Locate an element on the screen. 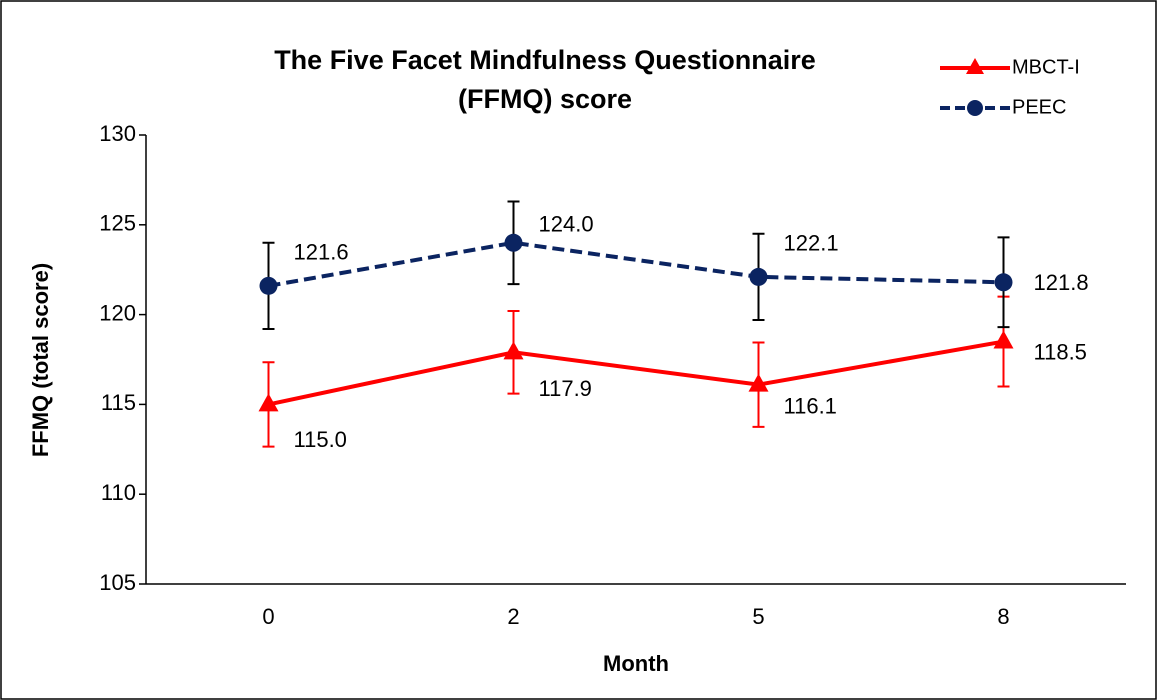  x-tick-label: 5 is located at coordinates (758, 616).